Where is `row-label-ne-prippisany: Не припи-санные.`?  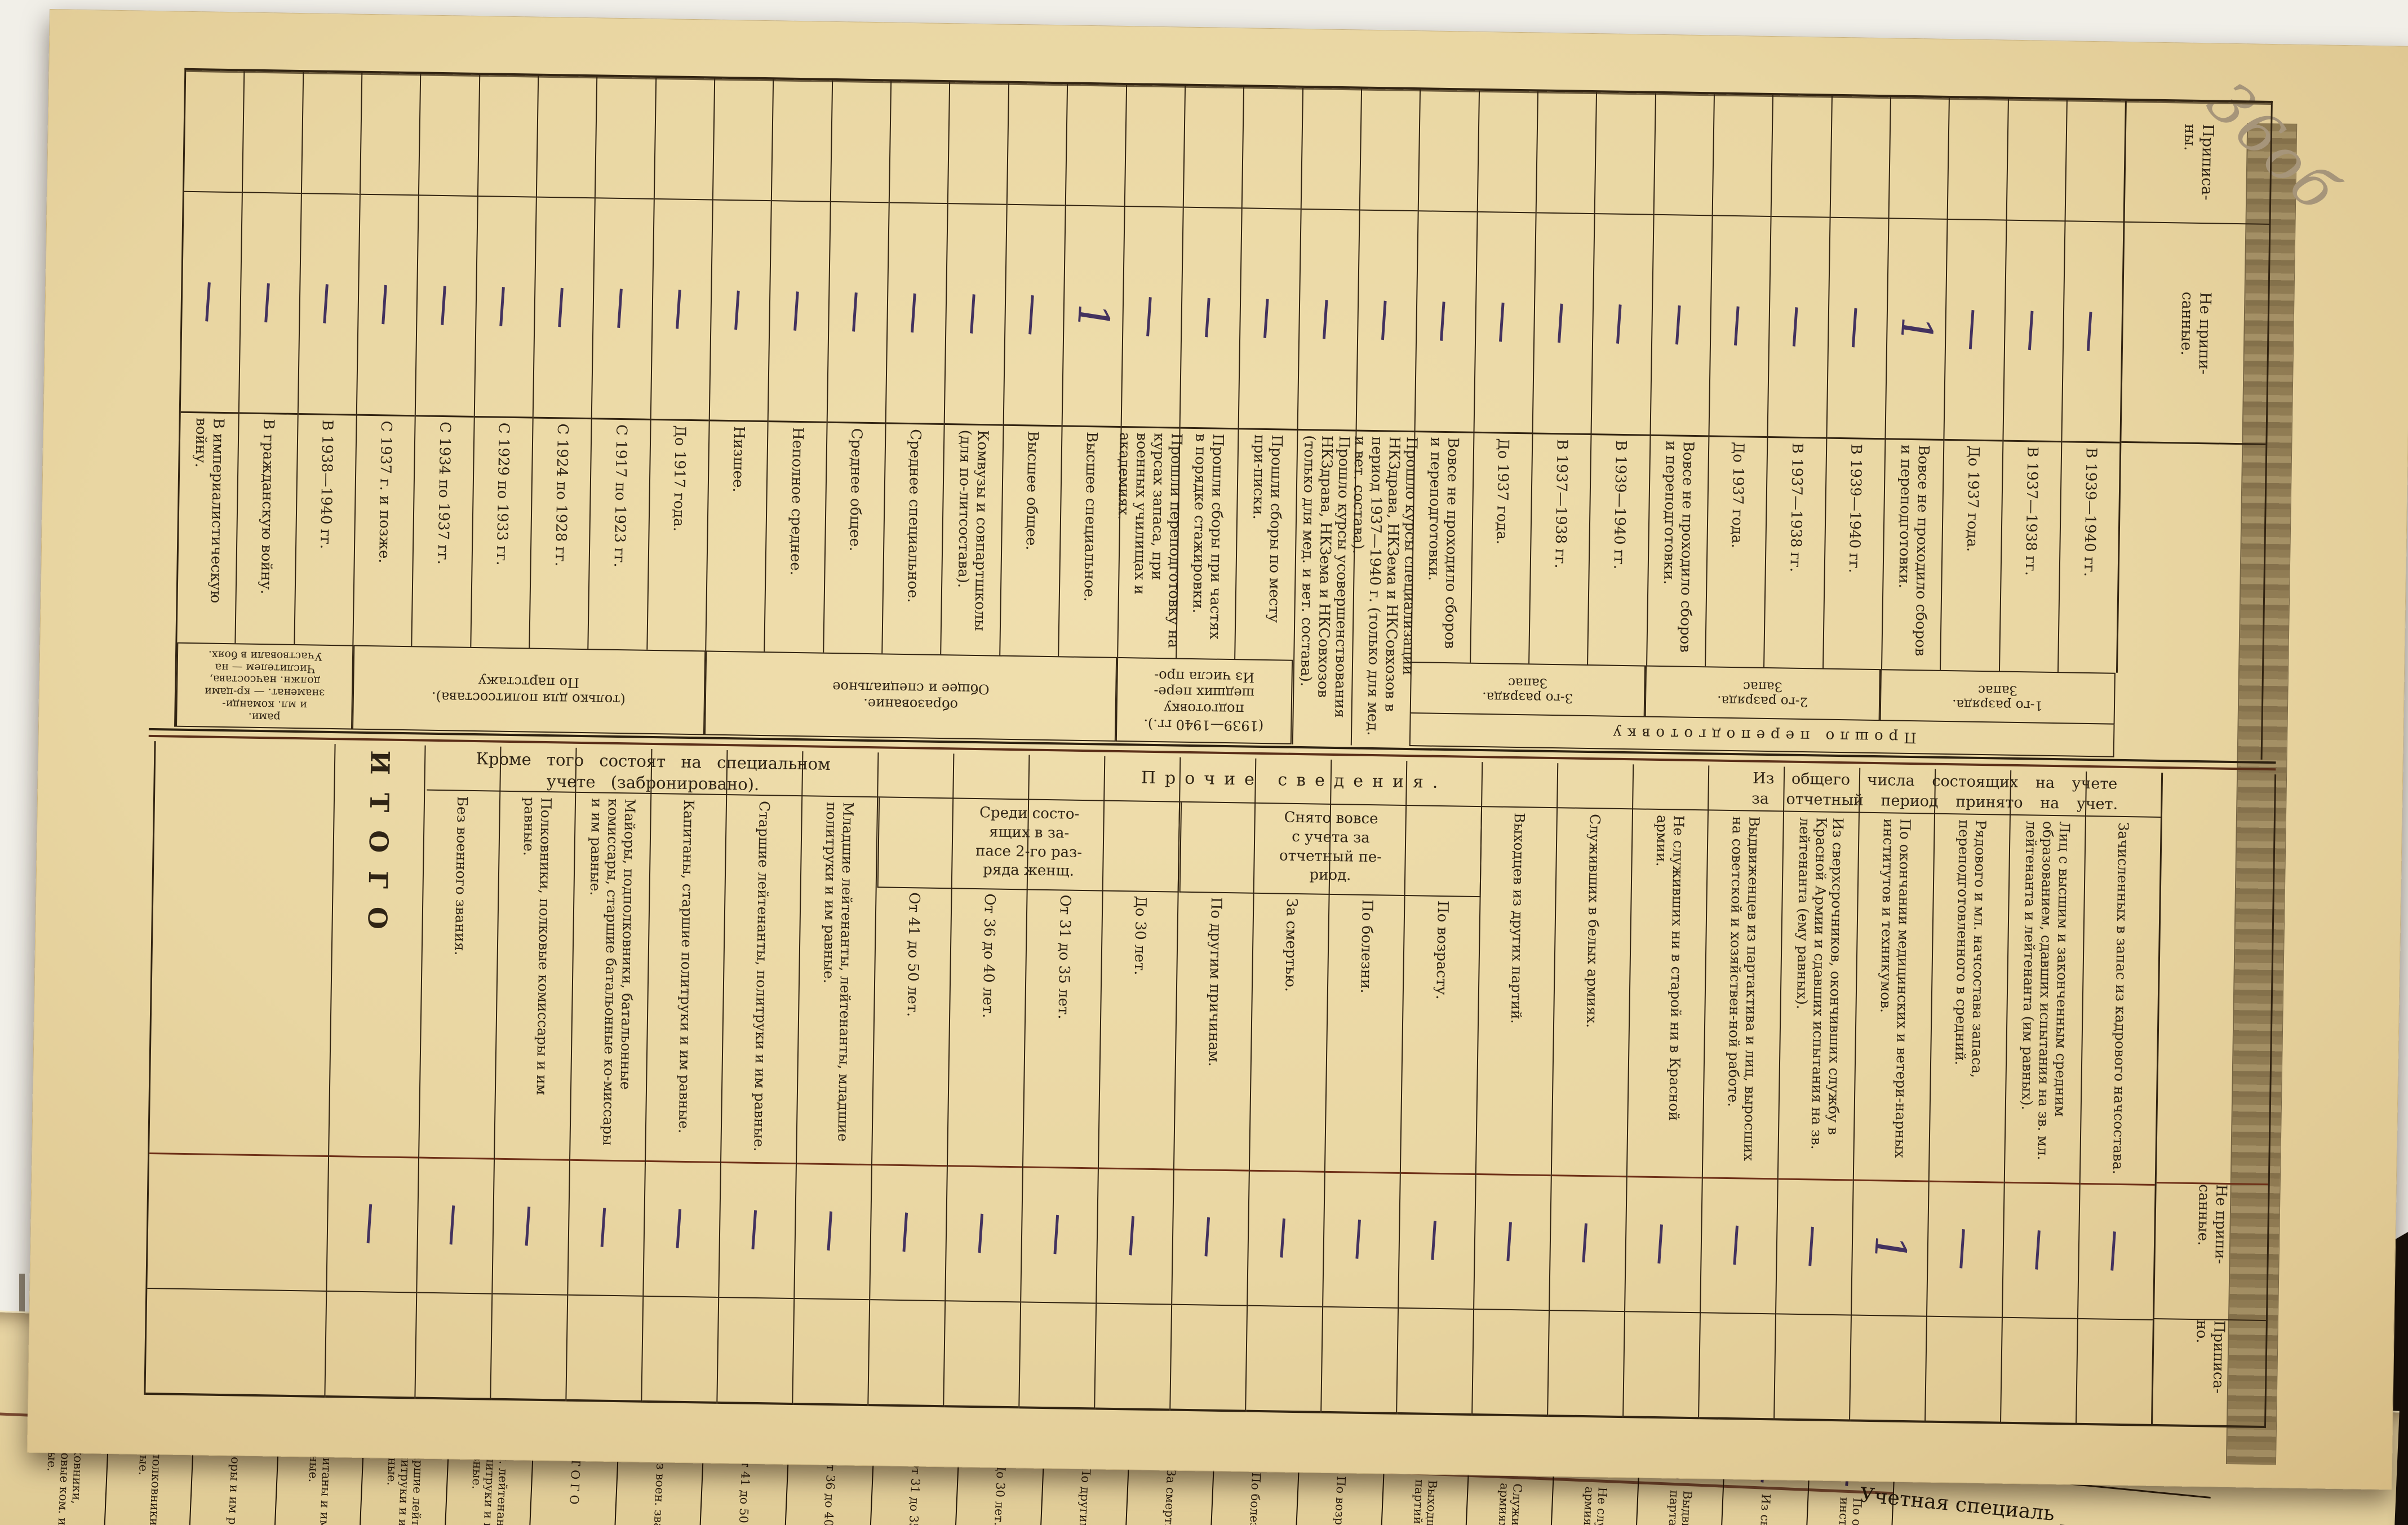 row-label-ne-prippisany: Не припи-санные. is located at coordinates (2196, 333).